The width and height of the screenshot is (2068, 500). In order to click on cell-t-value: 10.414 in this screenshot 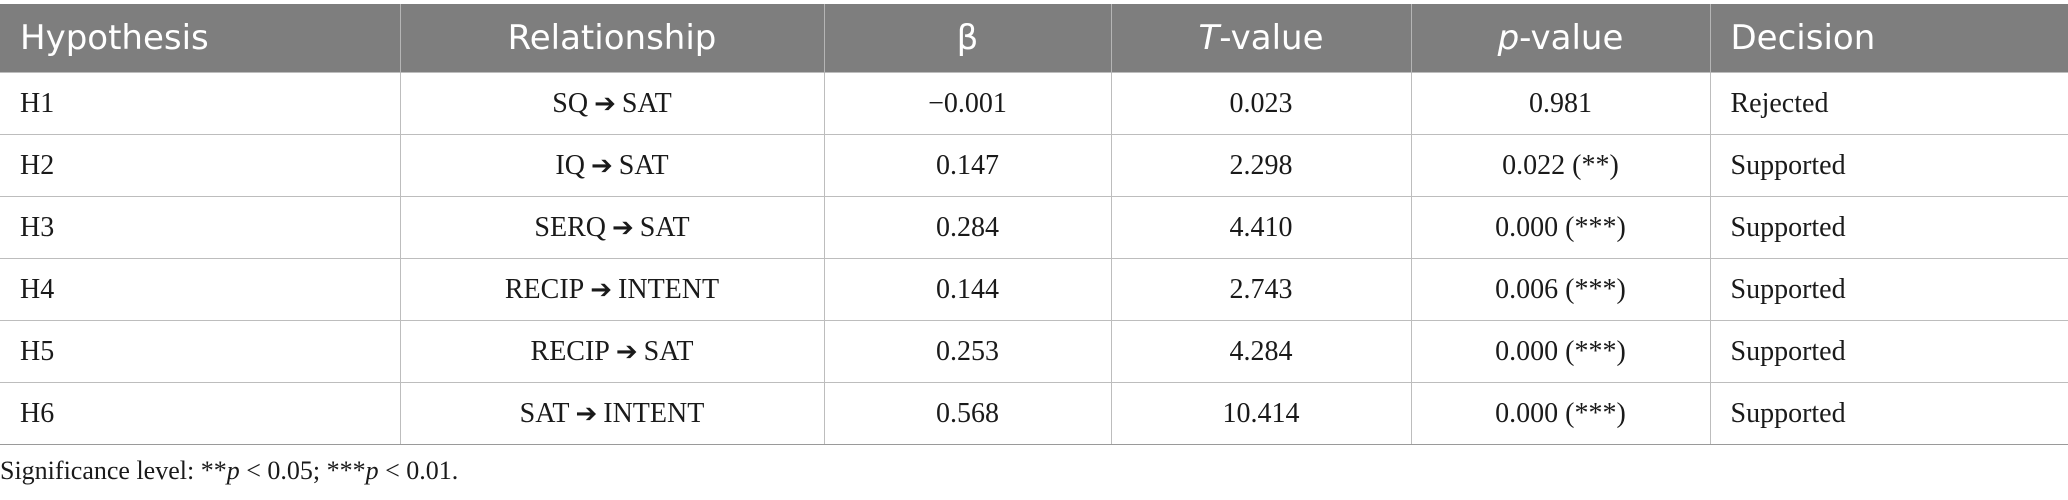, I will do `click(1261, 413)`.